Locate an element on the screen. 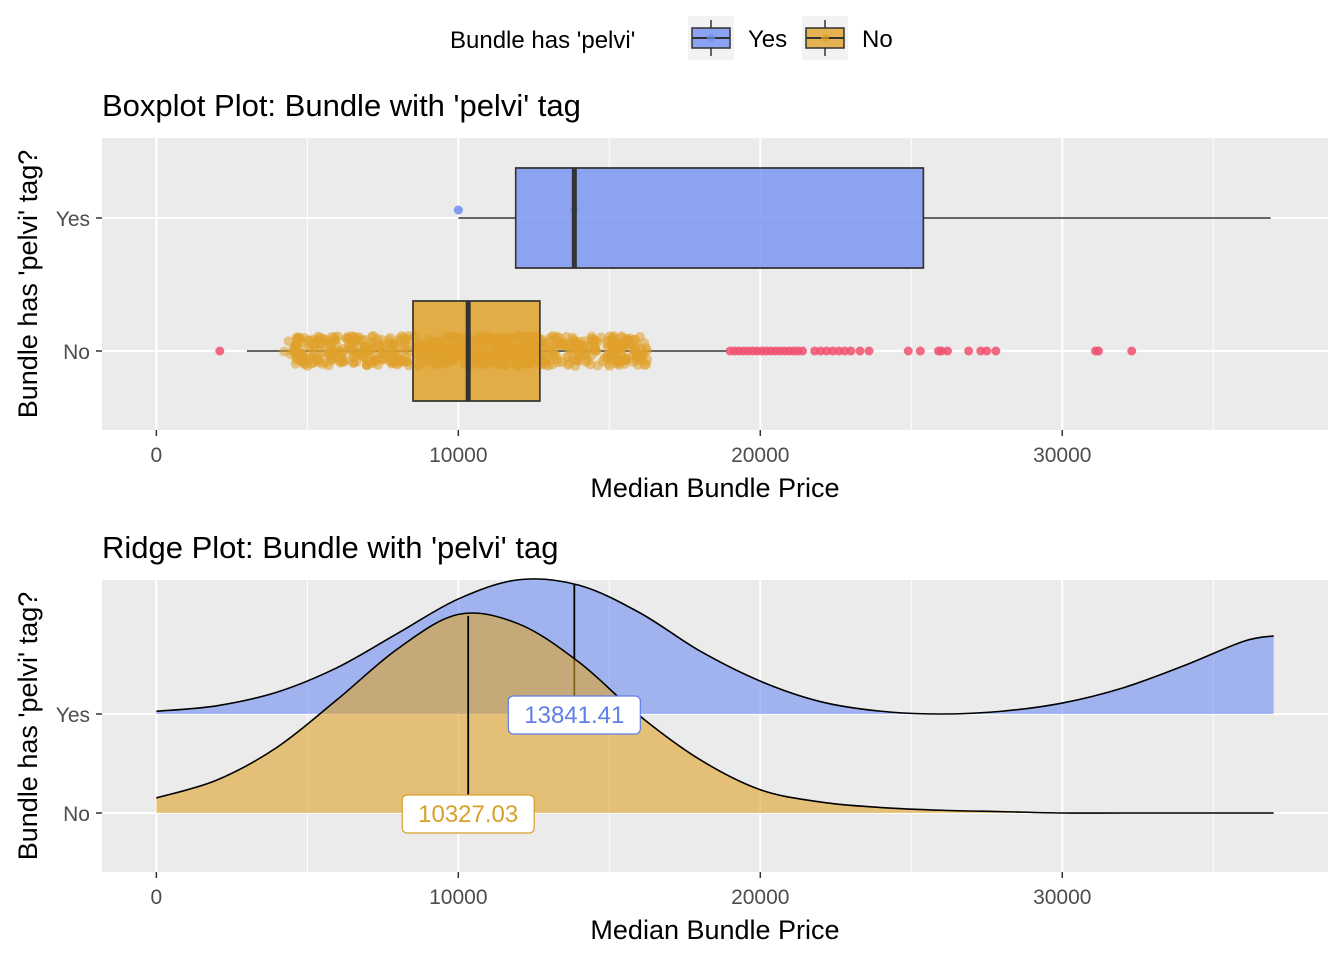 The width and height of the screenshot is (1344, 960). legend-title: Bundle has 'pelvi' is located at coordinates (542, 40).